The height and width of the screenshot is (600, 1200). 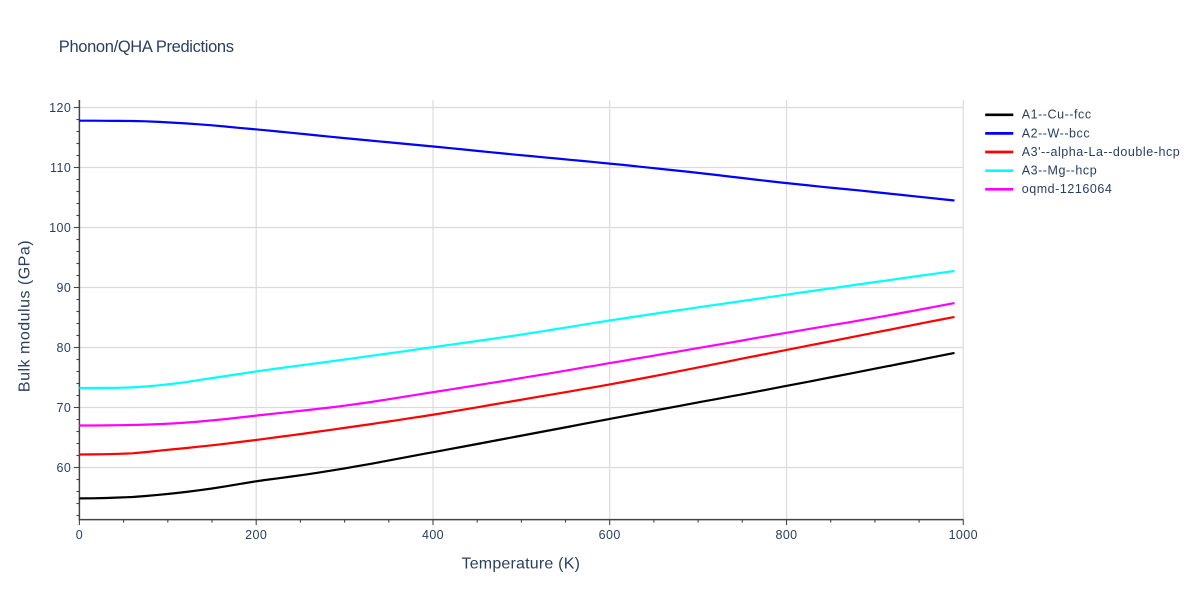 What do you see at coordinates (1101, 152) in the screenshot?
I see `svg-text: A3'--alpha-La--double-hcp` at bounding box center [1101, 152].